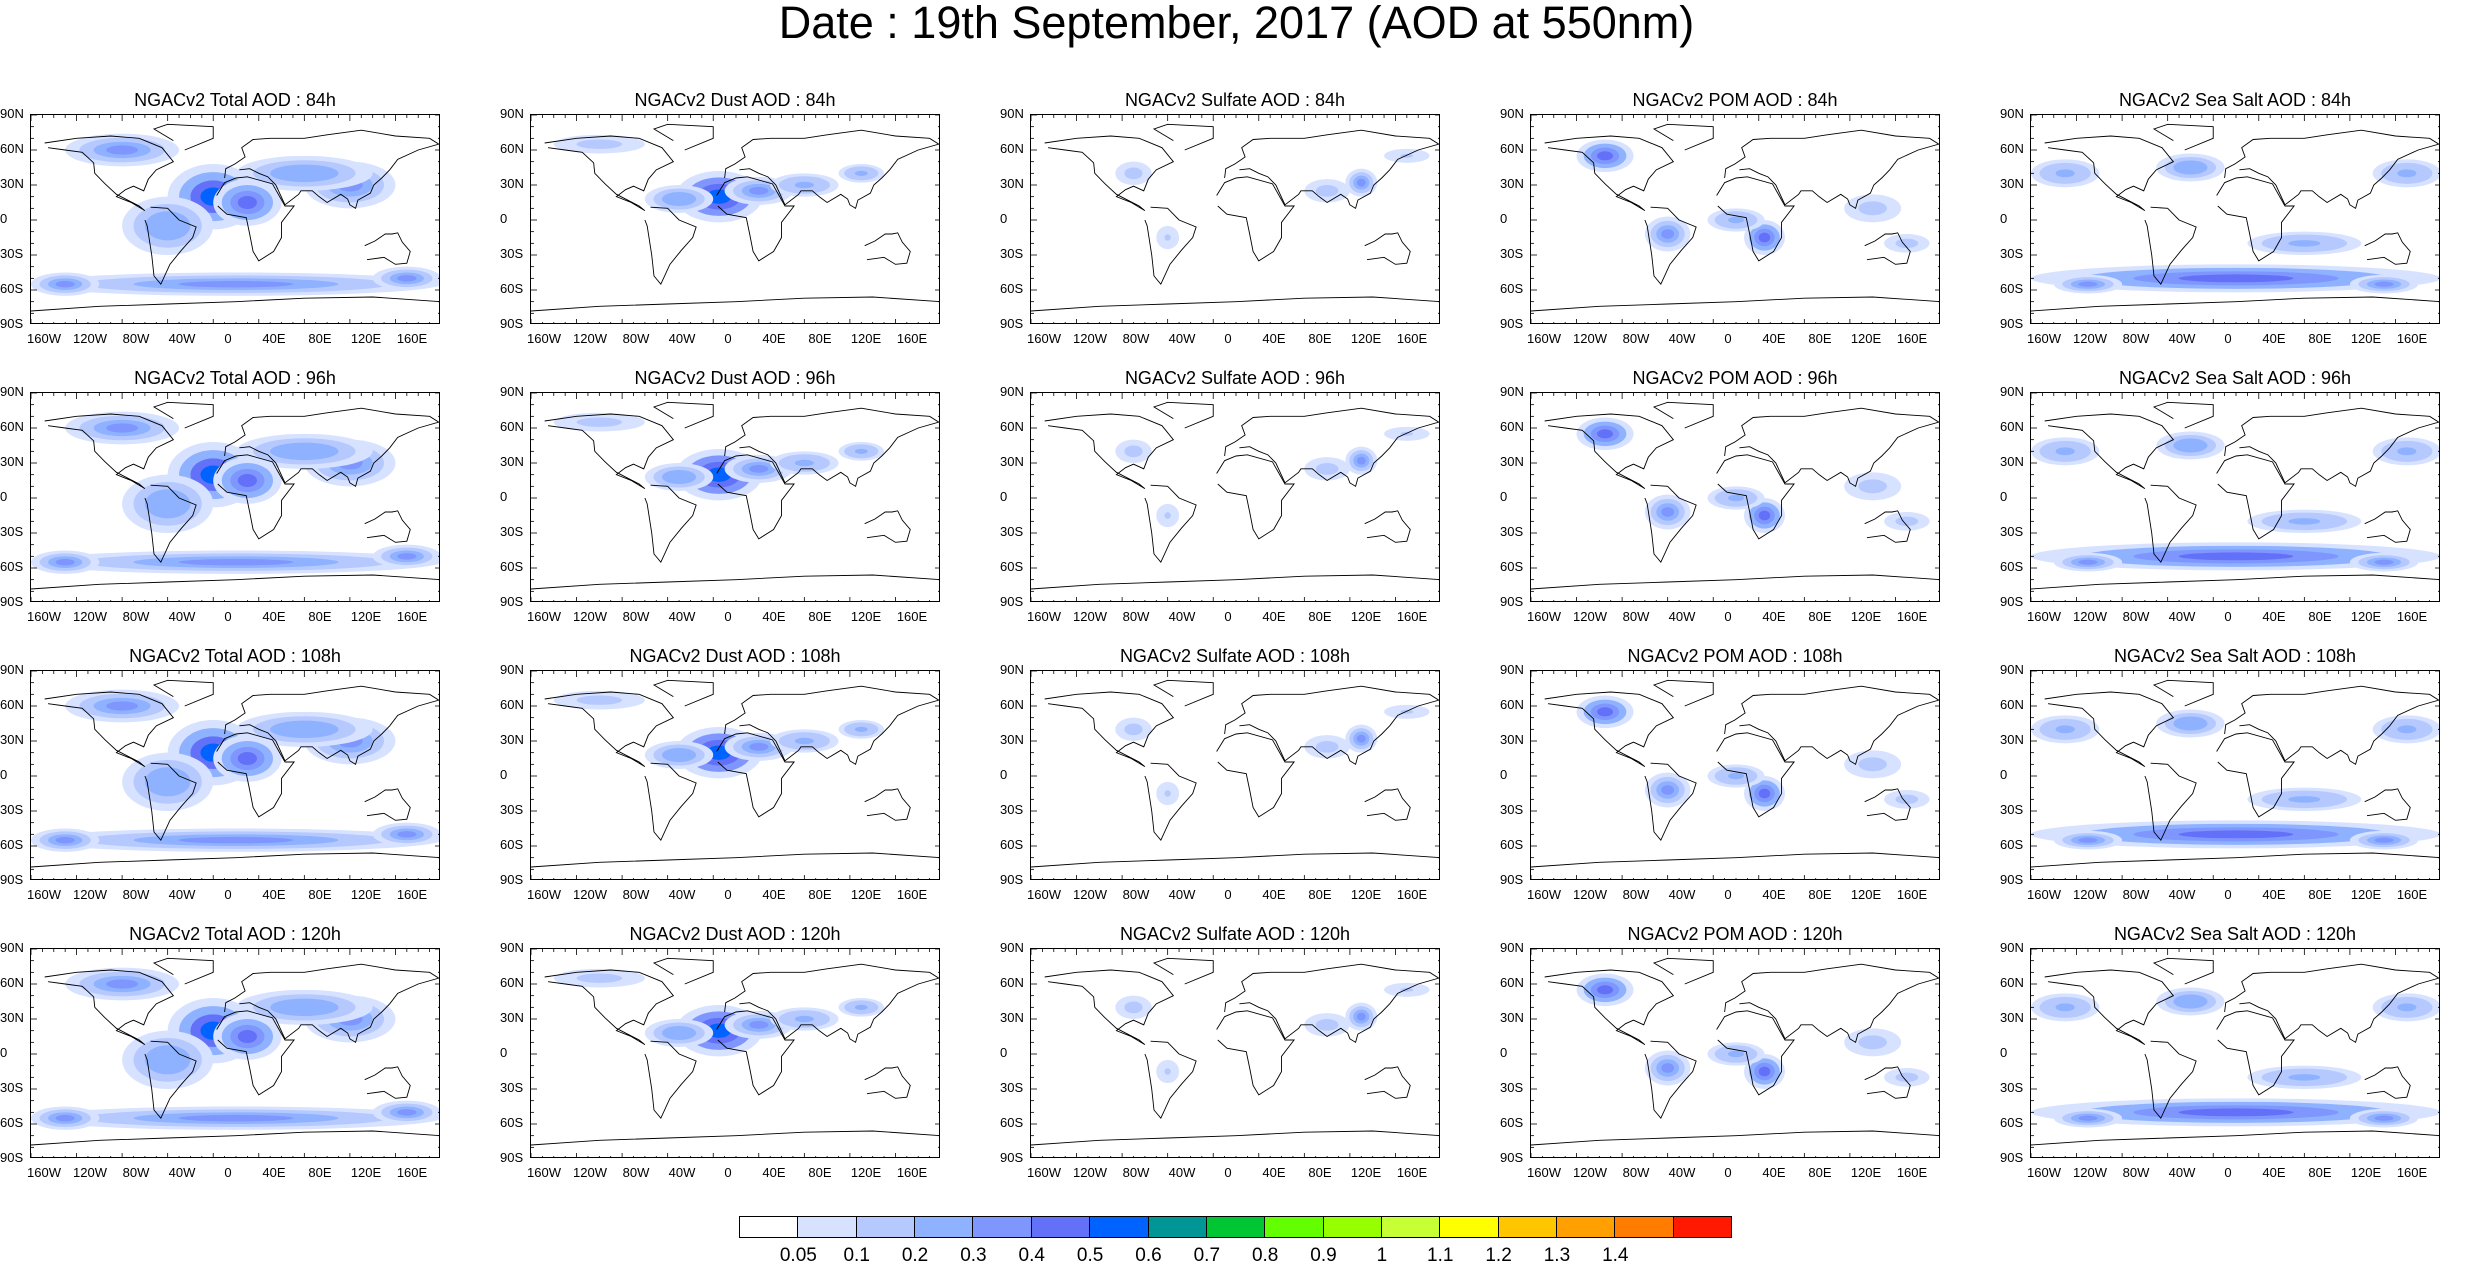 The image size is (2473, 1266). Describe the element at coordinates (2004, 774) in the screenshot. I see `lat-tick-label: 0` at that location.